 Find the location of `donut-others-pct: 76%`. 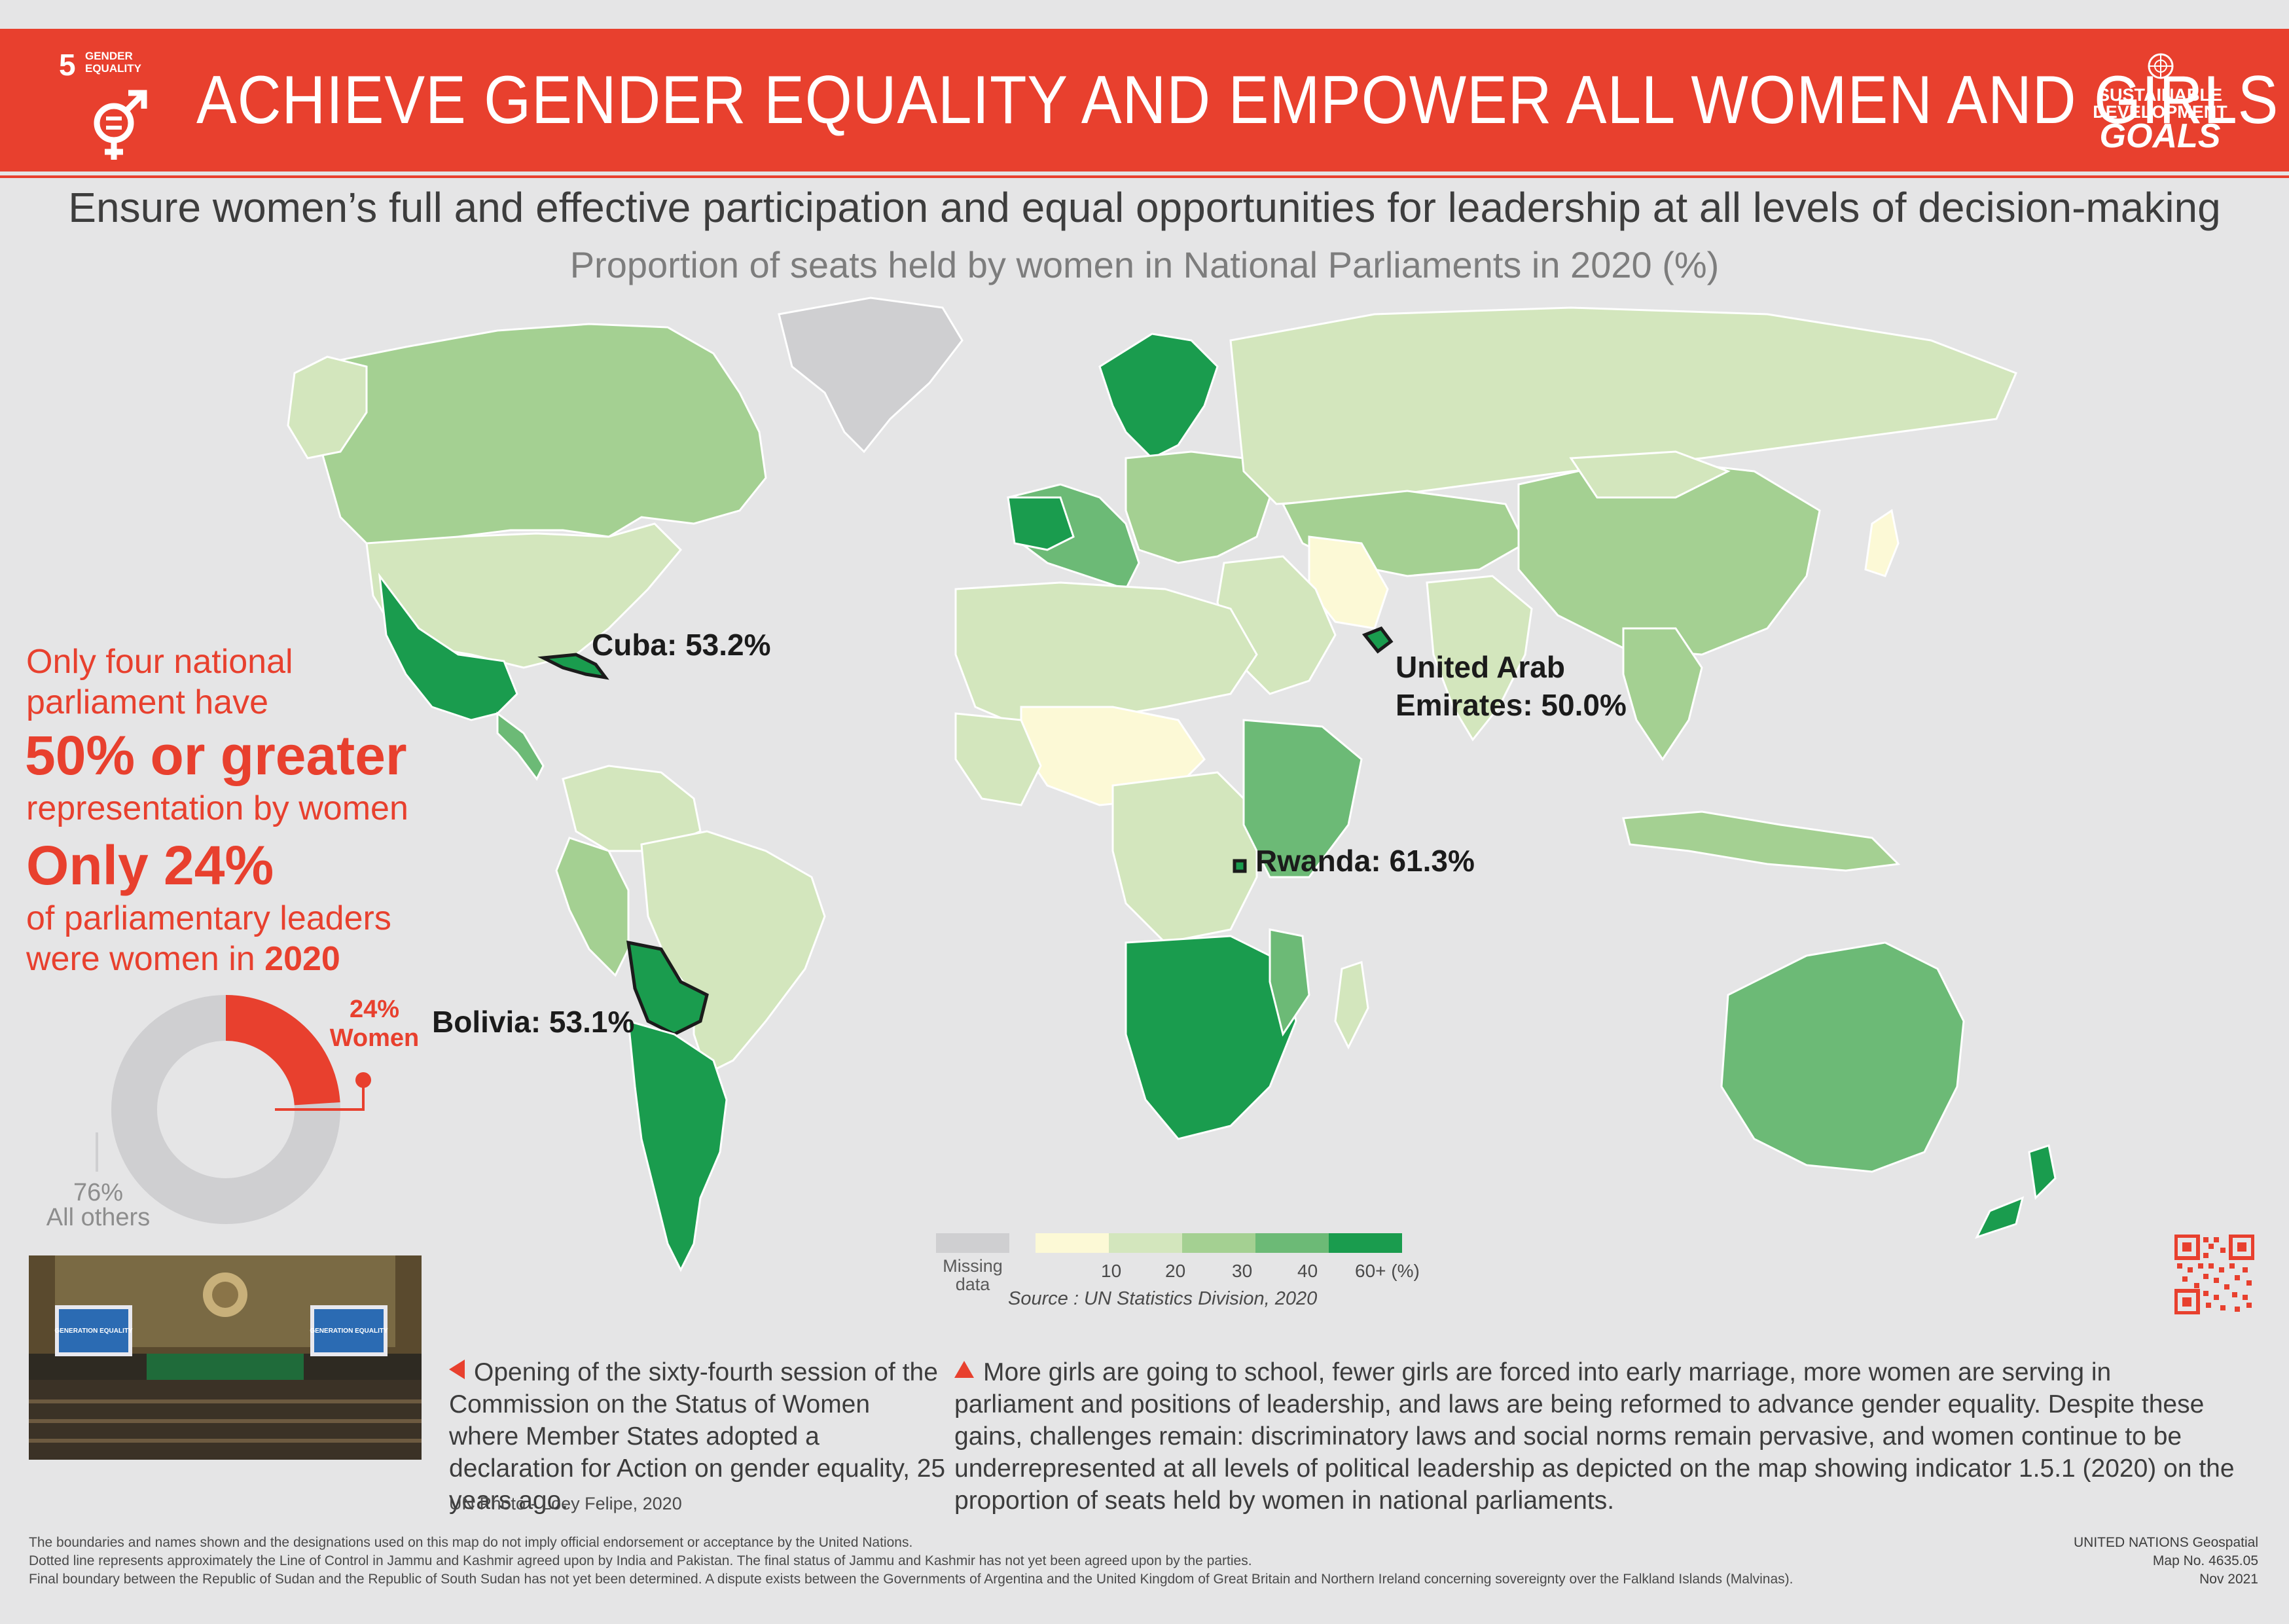

donut-others-pct: 76% is located at coordinates (98, 1192).